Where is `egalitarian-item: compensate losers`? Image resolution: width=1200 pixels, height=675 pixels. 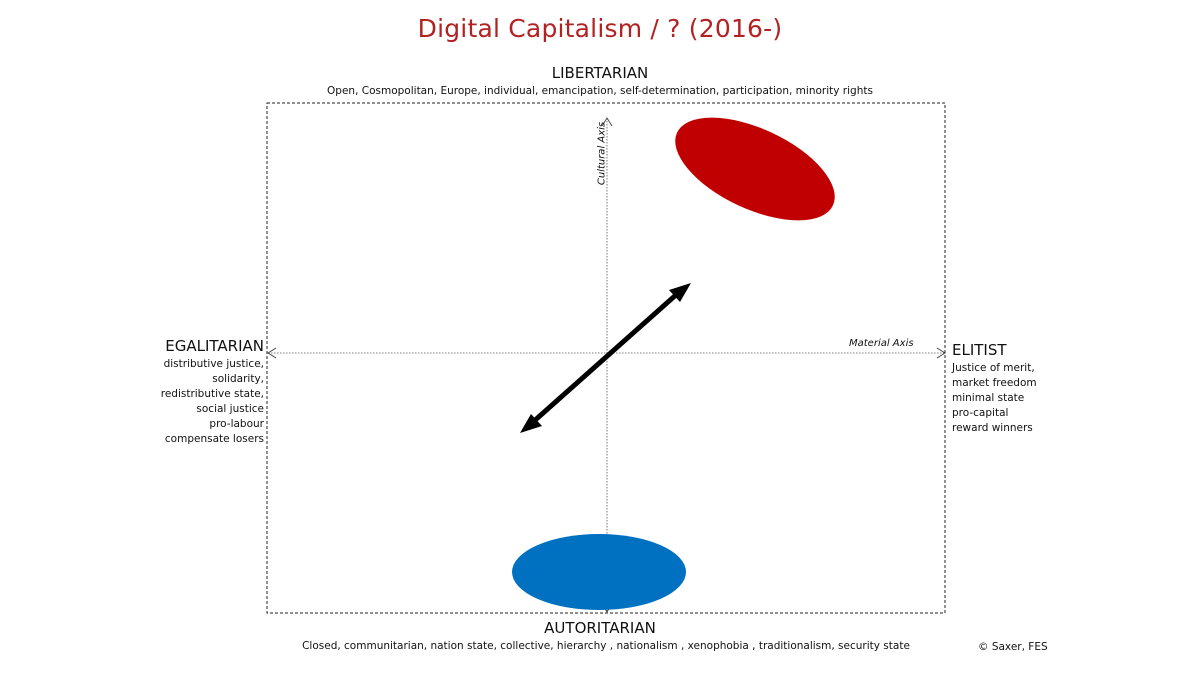 egalitarian-item: compensate losers is located at coordinates (214, 439).